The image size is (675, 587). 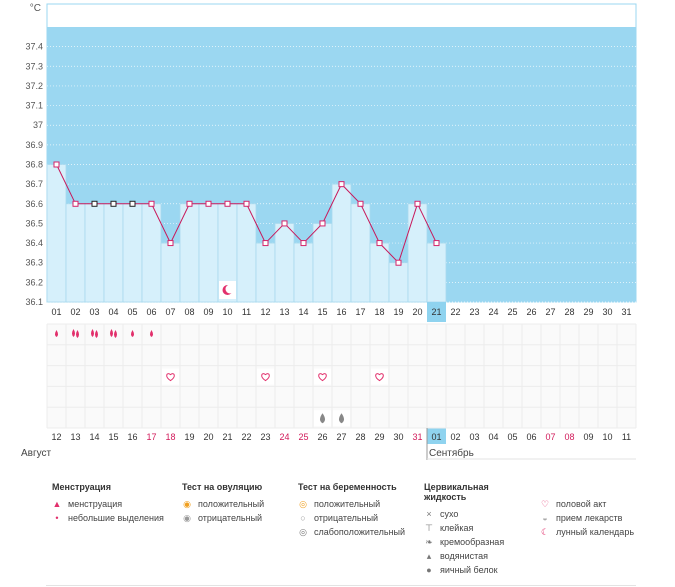 I want to click on pregnancy-negative-icon: ○, so click(x=303, y=518).